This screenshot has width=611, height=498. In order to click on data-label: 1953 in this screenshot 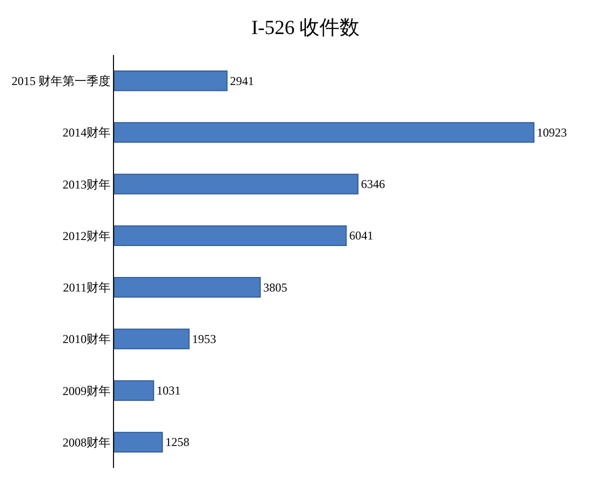, I will do `click(204, 339)`.